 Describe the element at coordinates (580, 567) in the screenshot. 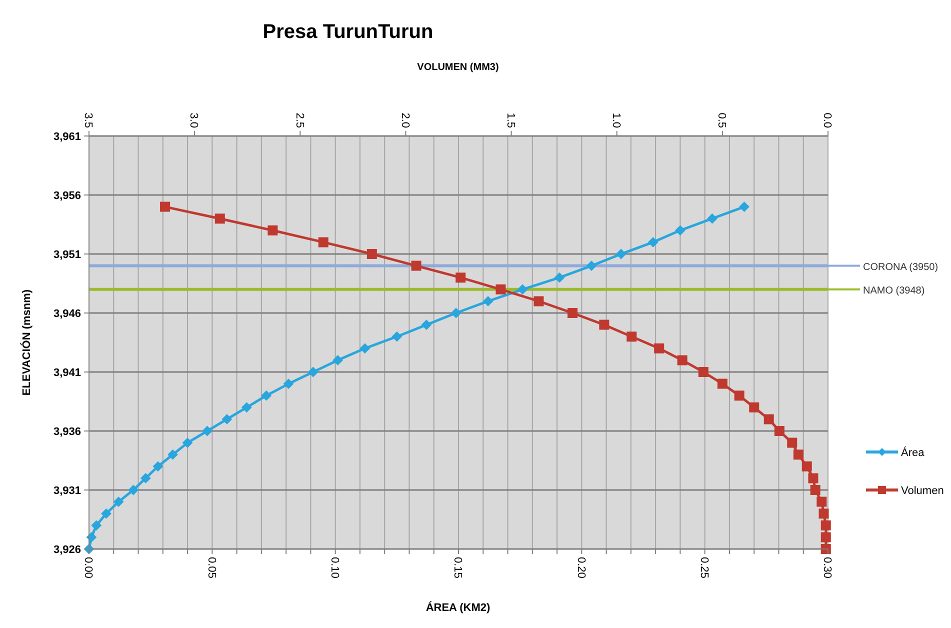

I see `x-tick-label: 0.20` at that location.